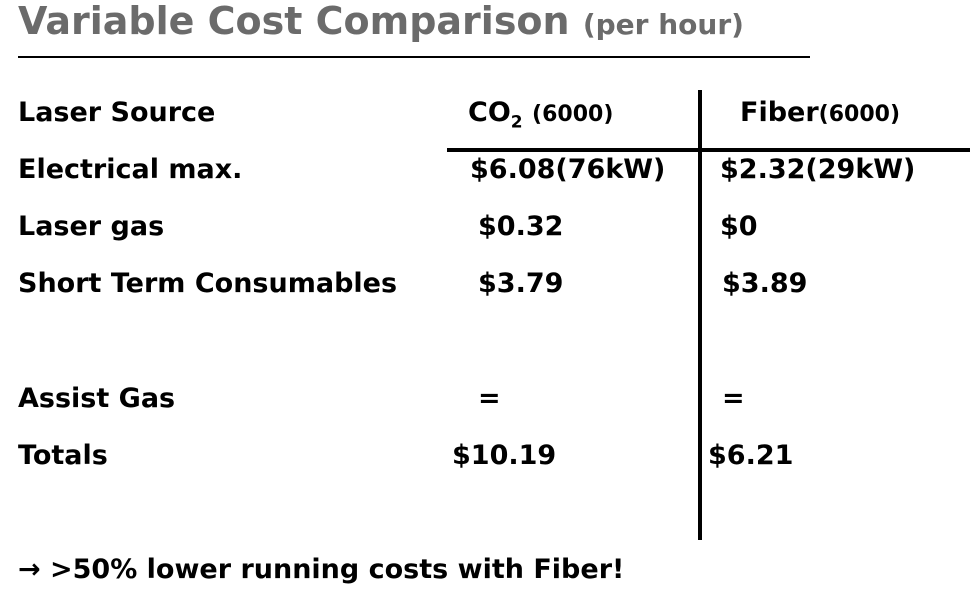  What do you see at coordinates (700, 315) in the screenshot?
I see `column-divider` at bounding box center [700, 315].